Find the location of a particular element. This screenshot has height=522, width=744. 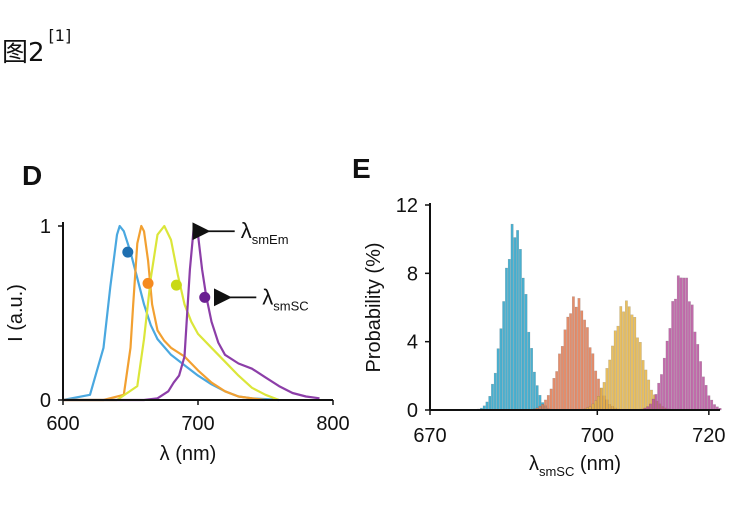

x-tick-label: 670 is located at coordinates (429, 436).